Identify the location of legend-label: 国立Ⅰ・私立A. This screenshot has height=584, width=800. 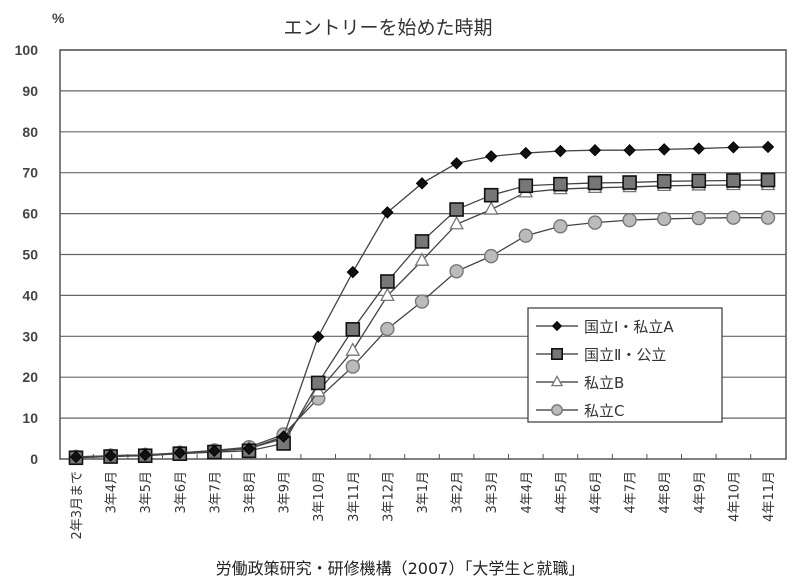
(629, 327).